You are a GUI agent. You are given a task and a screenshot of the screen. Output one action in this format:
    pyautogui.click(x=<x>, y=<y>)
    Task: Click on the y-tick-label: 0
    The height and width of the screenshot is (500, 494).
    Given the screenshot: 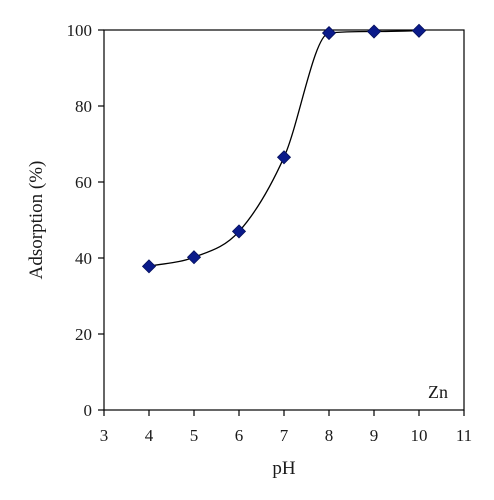 What is the action you would take?
    pyautogui.click(x=88, y=410)
    